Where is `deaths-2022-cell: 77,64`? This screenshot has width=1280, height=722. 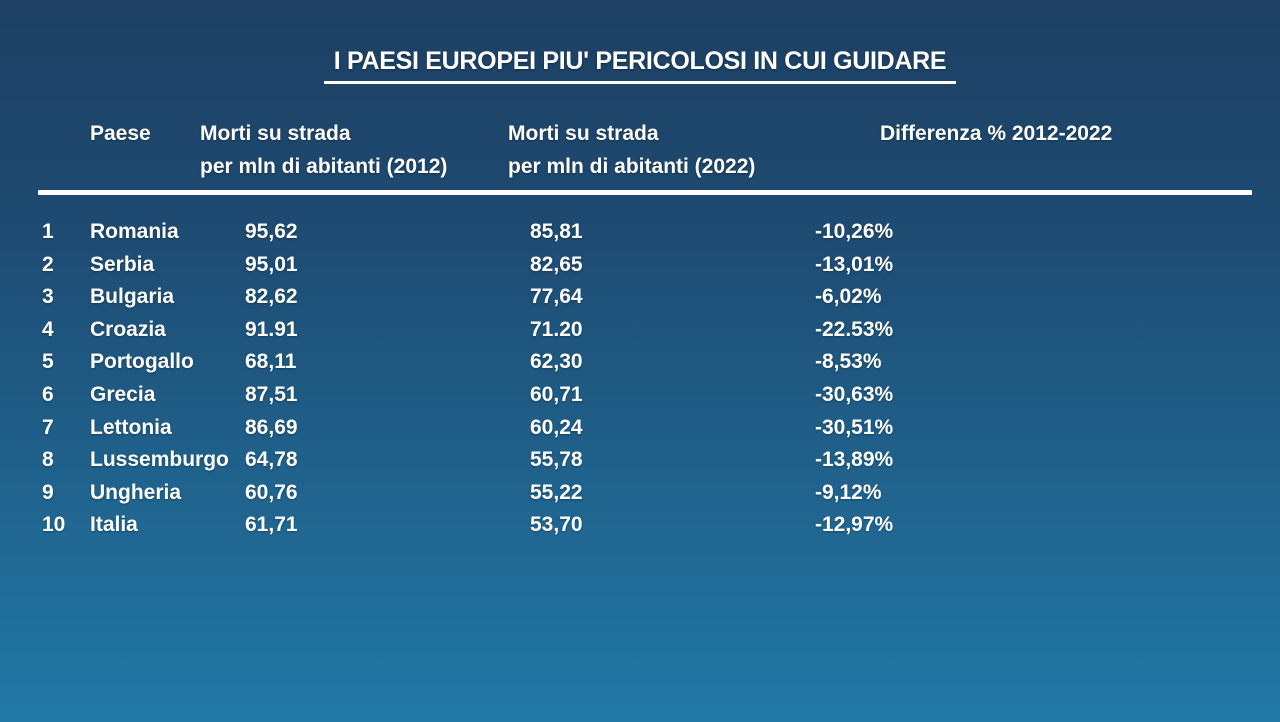
deaths-2022-cell: 77,64 is located at coordinates (556, 297).